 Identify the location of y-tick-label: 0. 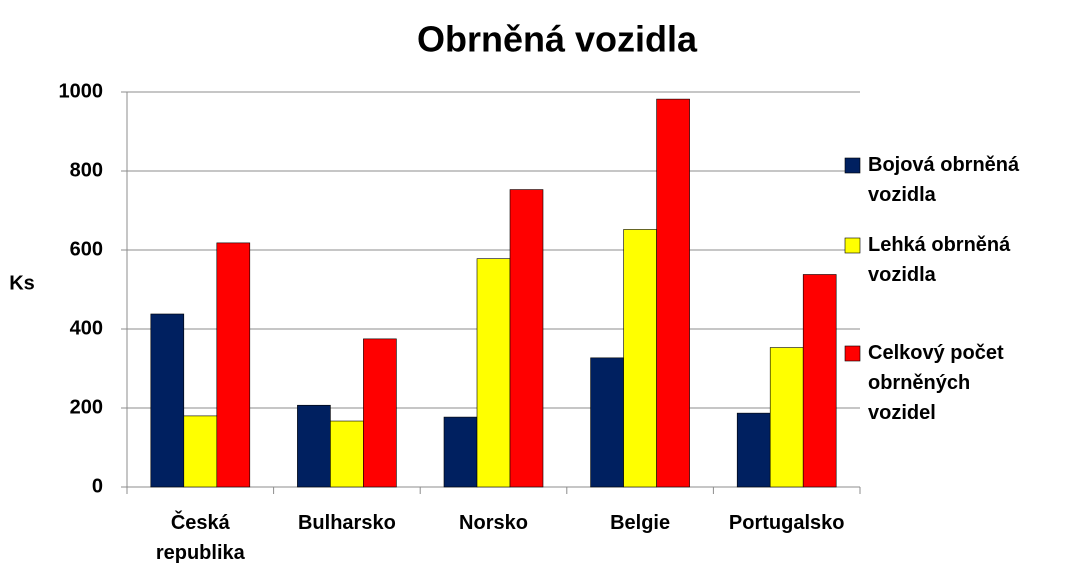
(97, 486).